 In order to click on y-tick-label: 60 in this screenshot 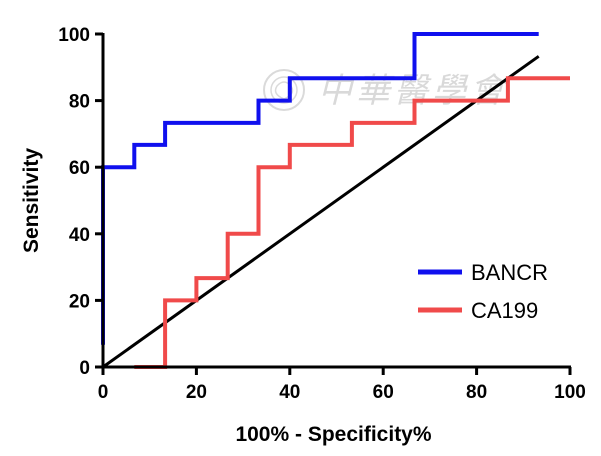, I will do `click(79, 168)`.